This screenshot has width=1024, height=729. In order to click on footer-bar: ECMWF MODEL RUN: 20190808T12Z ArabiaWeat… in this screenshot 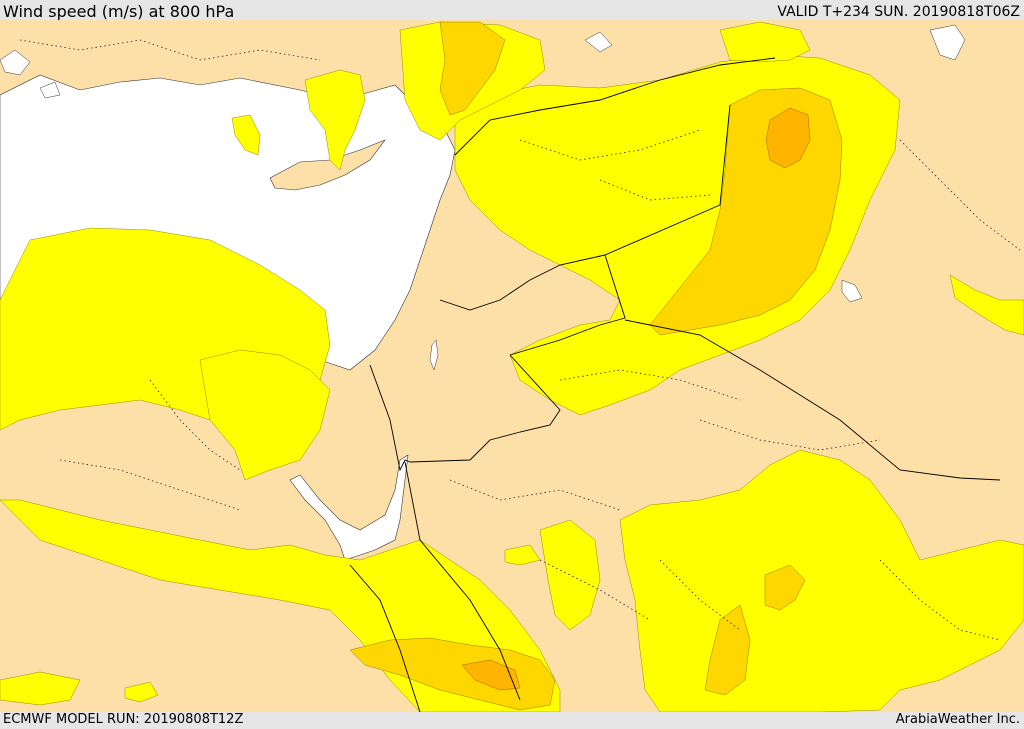, I will do `click(512, 720)`.